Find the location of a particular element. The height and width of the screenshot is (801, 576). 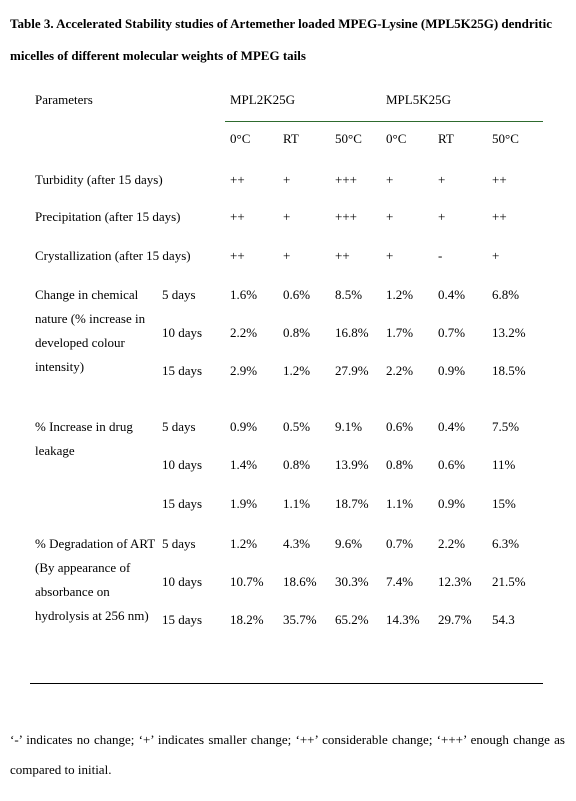

group-header: MPL2K25G is located at coordinates (263, 99).